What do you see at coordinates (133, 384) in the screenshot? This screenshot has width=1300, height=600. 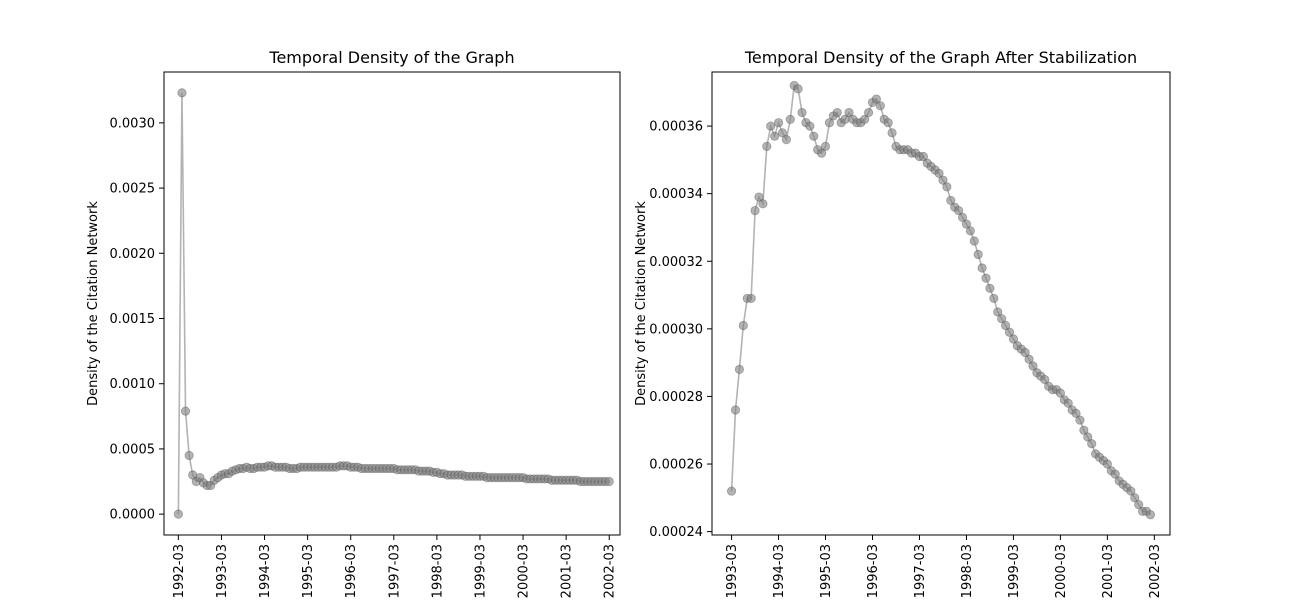 I see `y-tick-label: 0.0010` at bounding box center [133, 384].